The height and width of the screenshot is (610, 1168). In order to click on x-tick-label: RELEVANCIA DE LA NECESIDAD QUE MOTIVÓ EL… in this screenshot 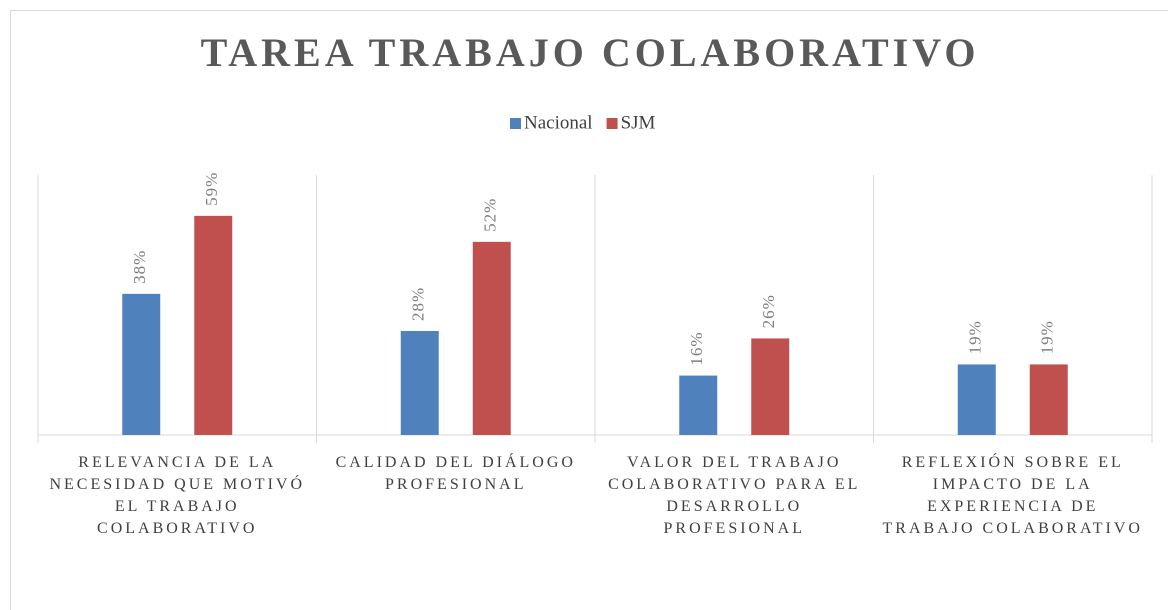, I will do `click(177, 495)`.